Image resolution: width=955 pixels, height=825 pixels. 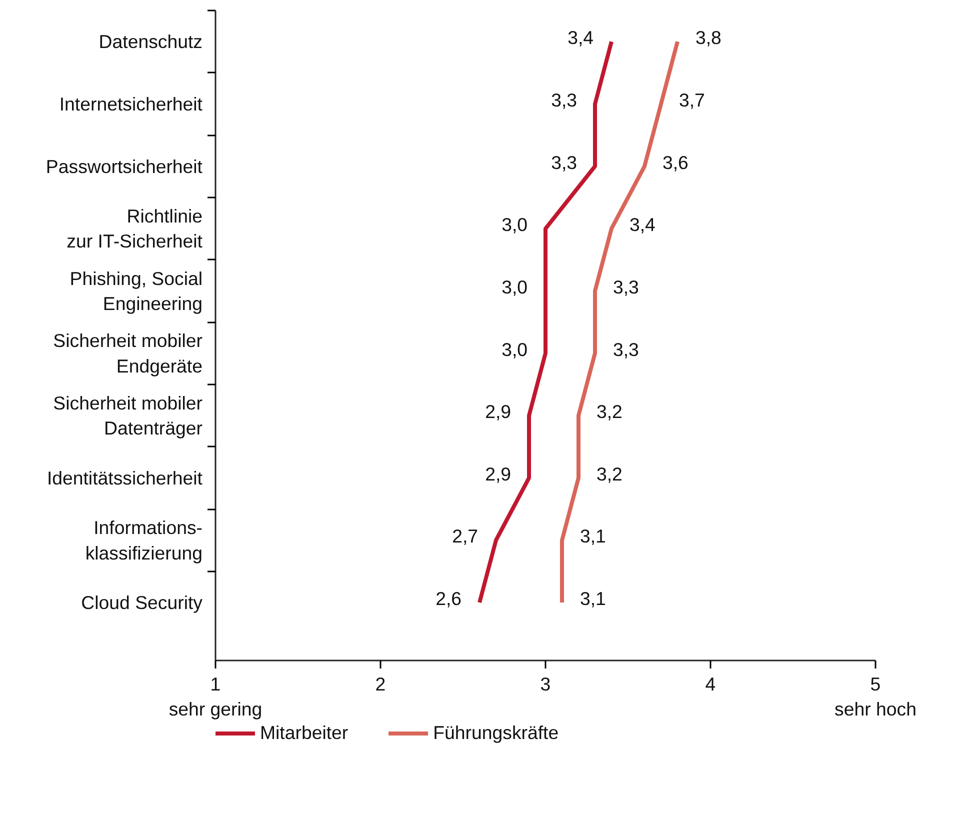 I want to click on y-tick-label: Internetsicherheit, so click(x=131, y=103).